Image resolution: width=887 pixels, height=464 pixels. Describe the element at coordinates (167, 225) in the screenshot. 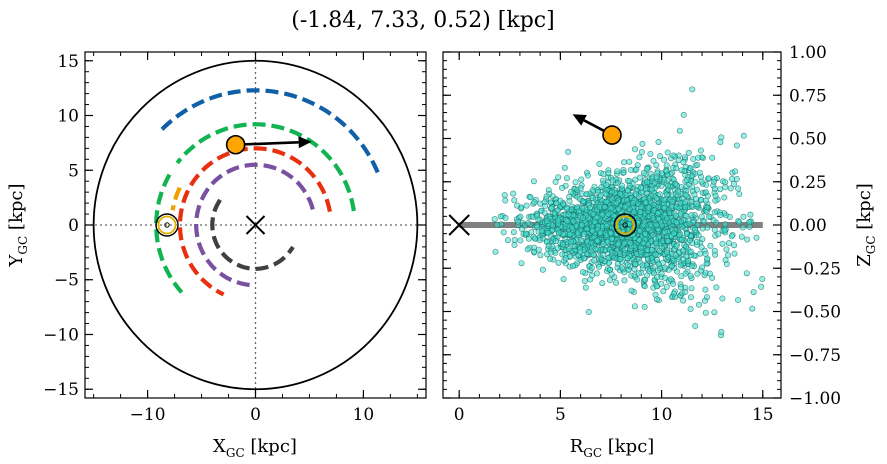

I see `sun-marker-ring` at that location.